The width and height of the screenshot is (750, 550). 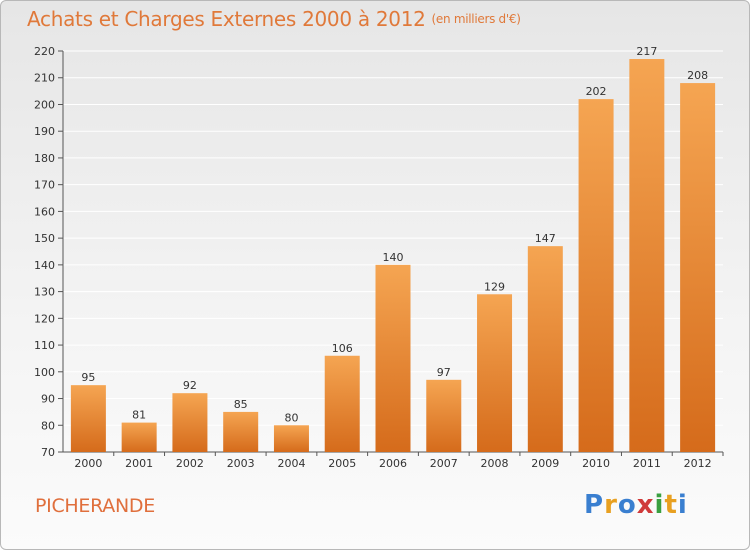 What do you see at coordinates (596, 463) in the screenshot?
I see `x-tick-label: 2010` at bounding box center [596, 463].